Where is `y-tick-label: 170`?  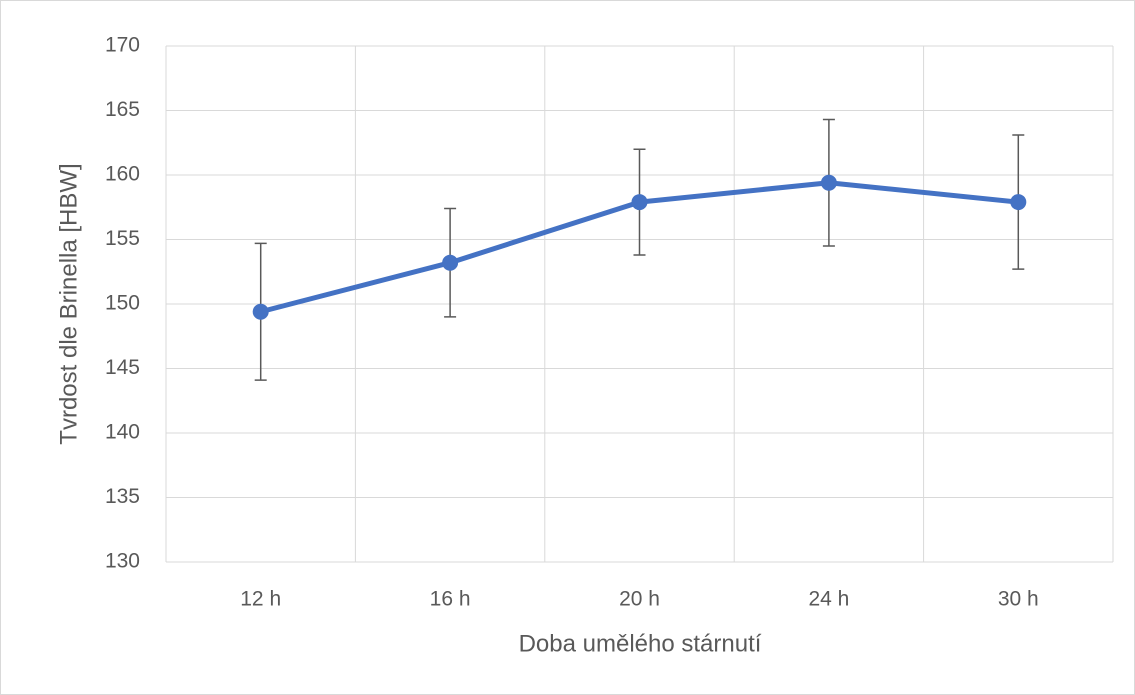
y-tick-label: 170 is located at coordinates (122, 45).